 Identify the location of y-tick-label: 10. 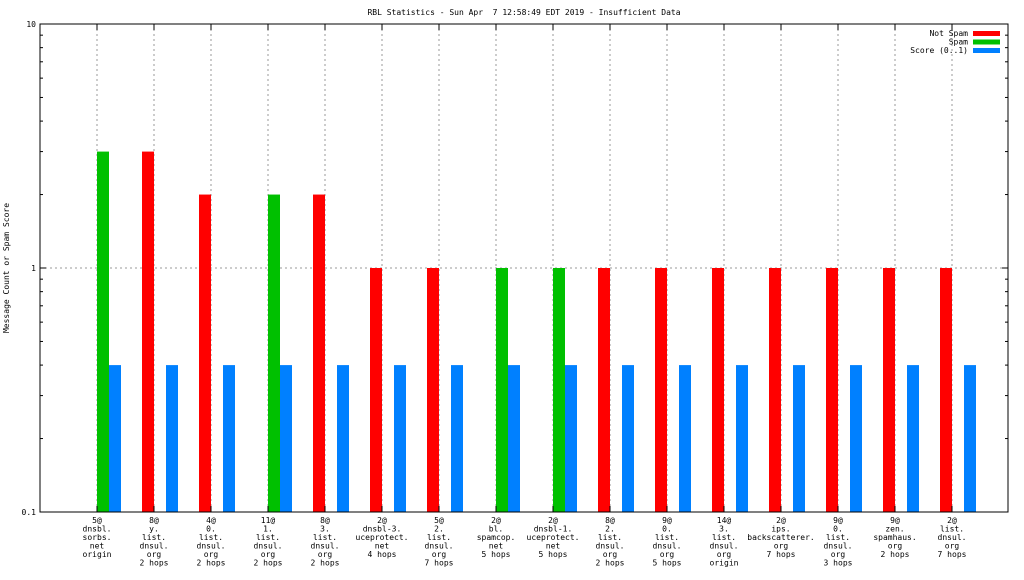
(31, 24).